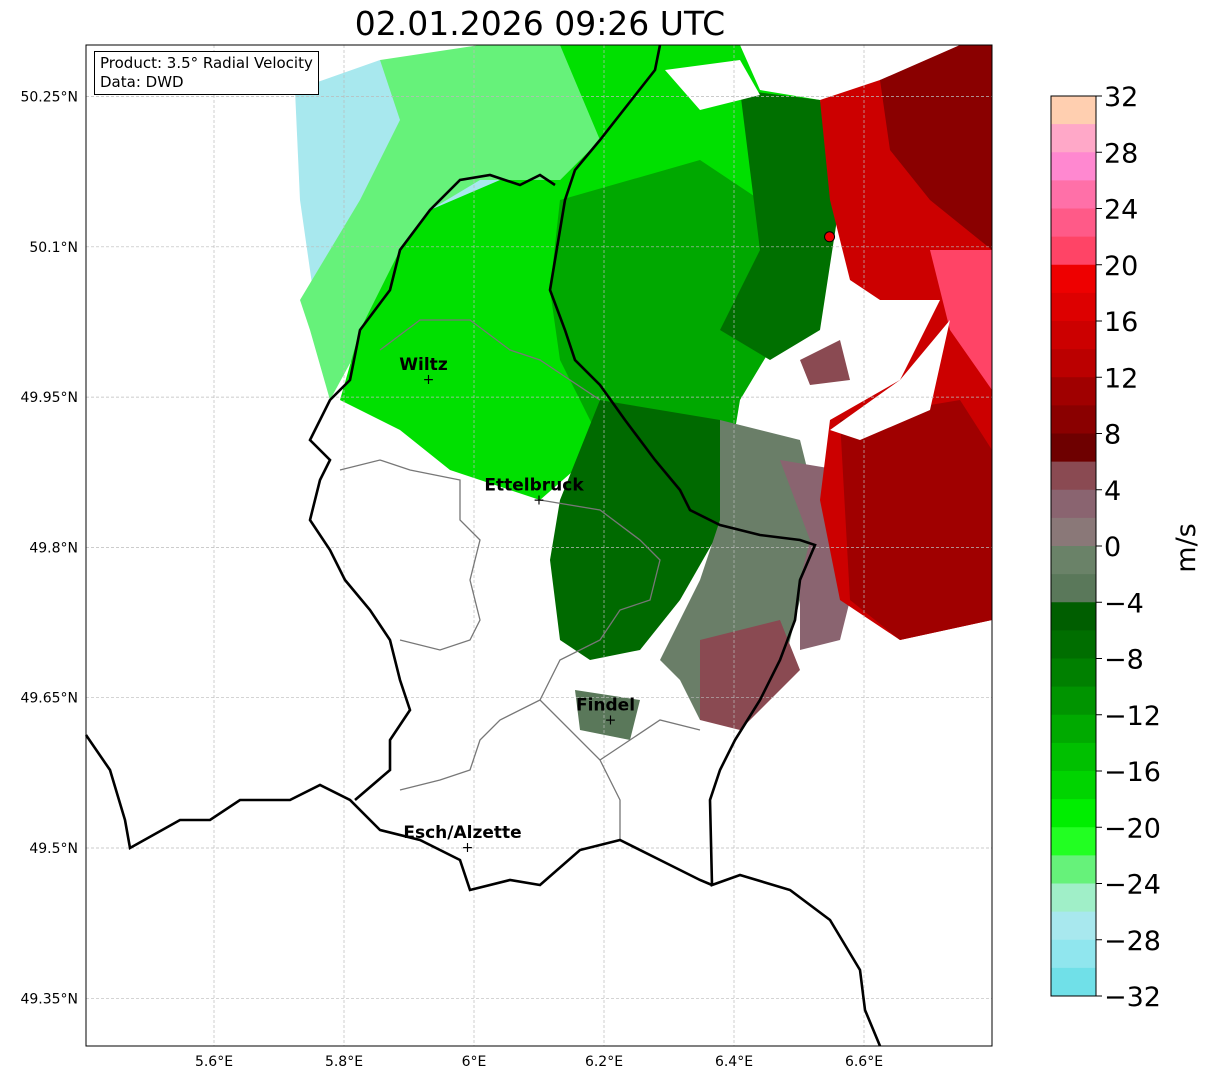 The image size is (1207, 1081). Describe the element at coordinates (49, 999) in the screenshot. I see `lat-tick-label: 49.35°N` at that location.